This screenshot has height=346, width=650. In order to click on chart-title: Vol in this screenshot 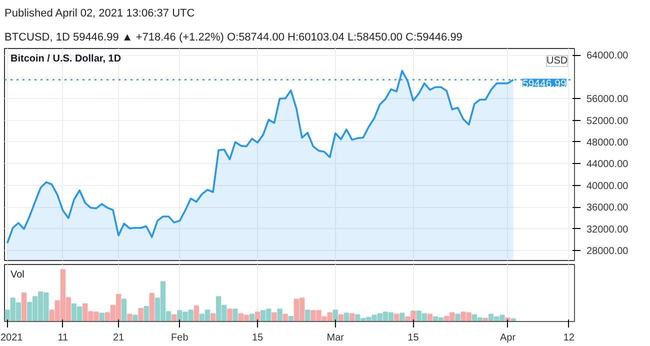, I will do `click(17, 275)`.